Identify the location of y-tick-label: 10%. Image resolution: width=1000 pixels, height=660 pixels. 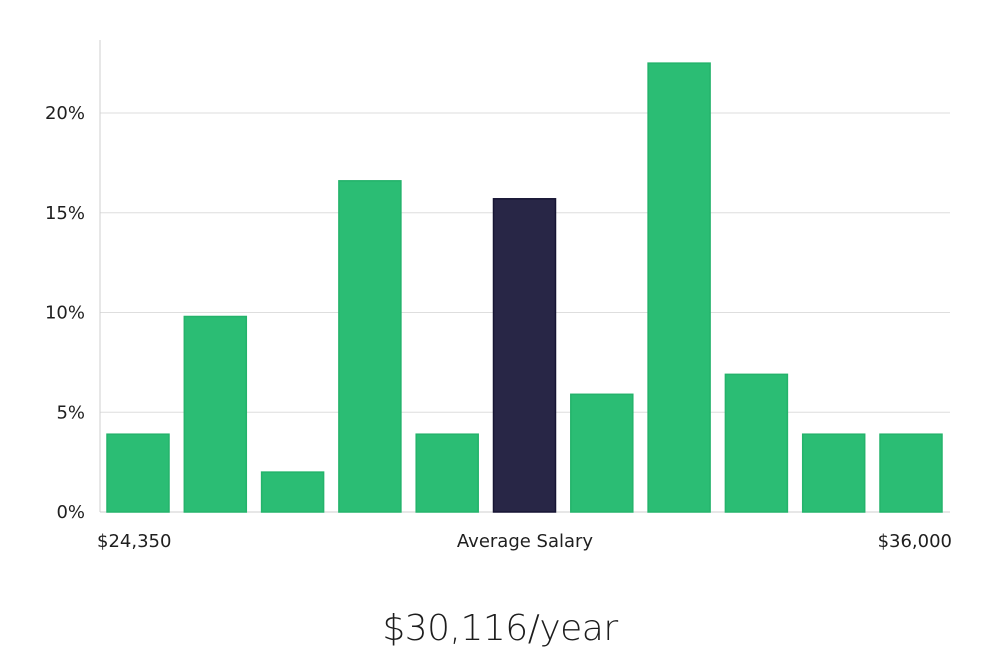
(65, 313).